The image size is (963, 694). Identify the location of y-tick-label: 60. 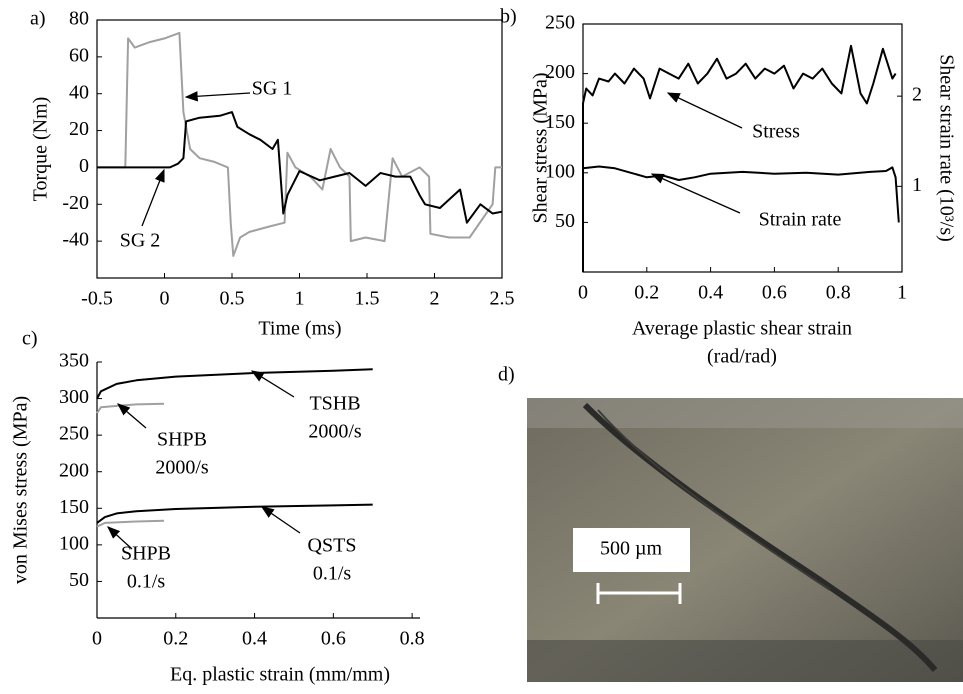
(79, 55).